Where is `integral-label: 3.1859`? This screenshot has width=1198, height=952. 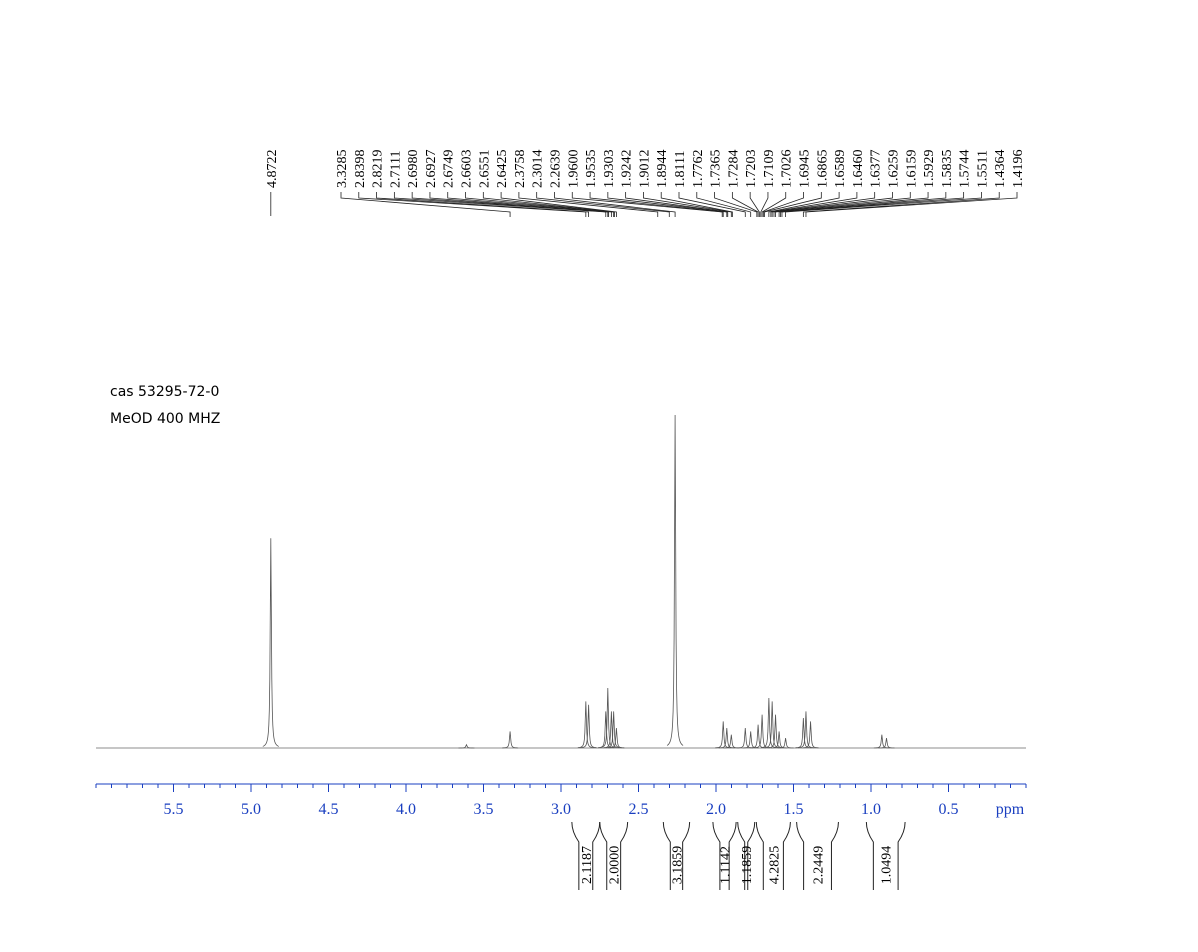
integral-label: 3.1859 is located at coordinates (677, 865).